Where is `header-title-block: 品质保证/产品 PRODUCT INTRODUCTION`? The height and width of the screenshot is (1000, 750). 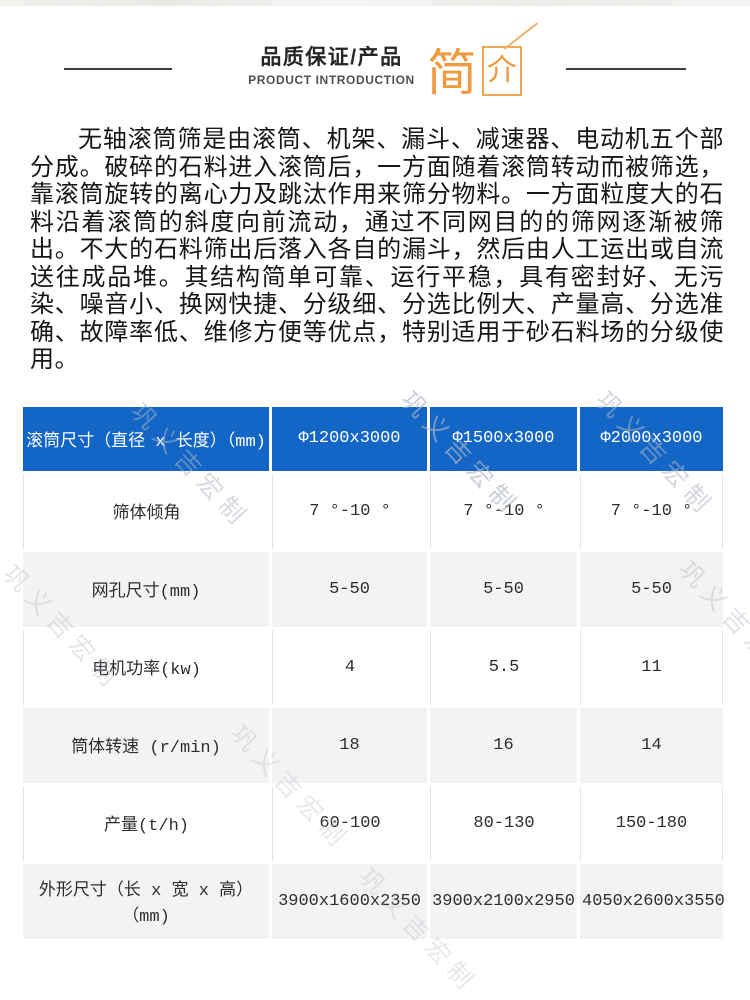
header-title-block: 品质保证/产品 PRODUCT INTRODUCTION is located at coordinates (331, 64).